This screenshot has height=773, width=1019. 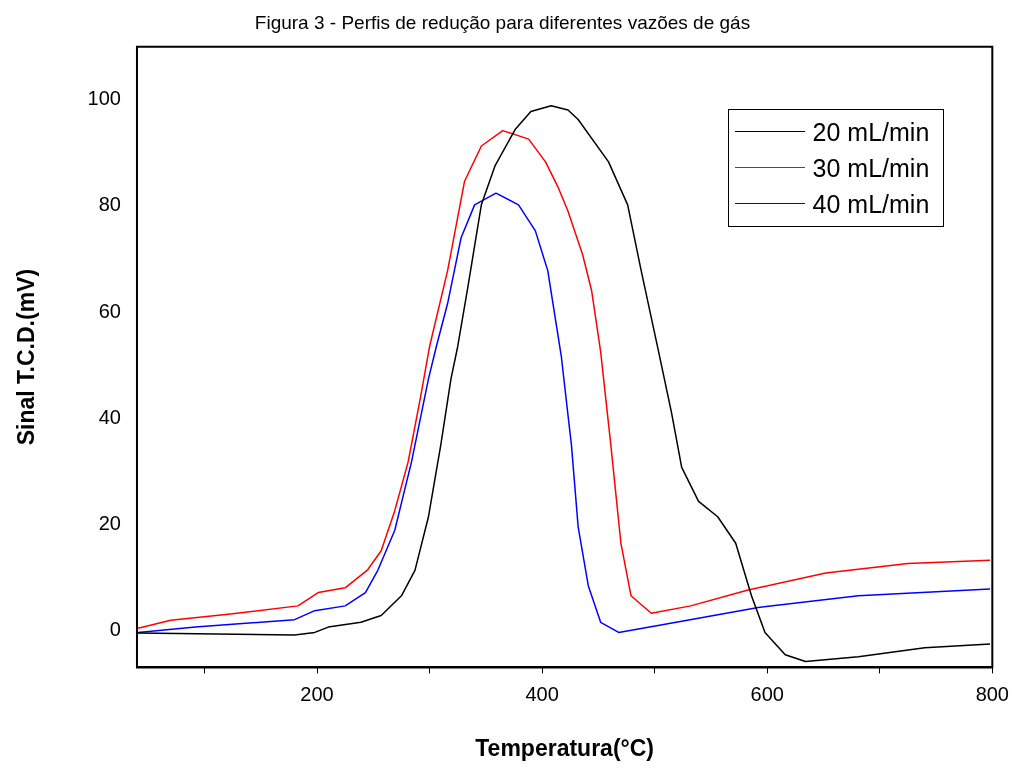 What do you see at coordinates (109, 204) in the screenshot?
I see `y-tick-label: 80` at bounding box center [109, 204].